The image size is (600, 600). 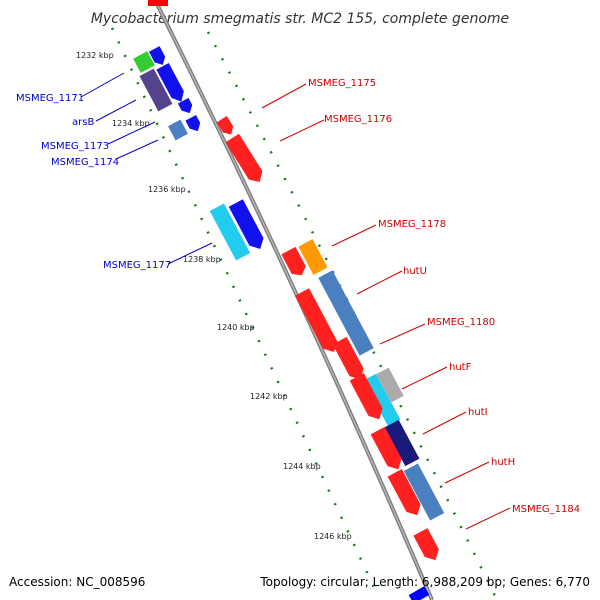 I want to click on gene-hutU-track, so click(x=346, y=313).